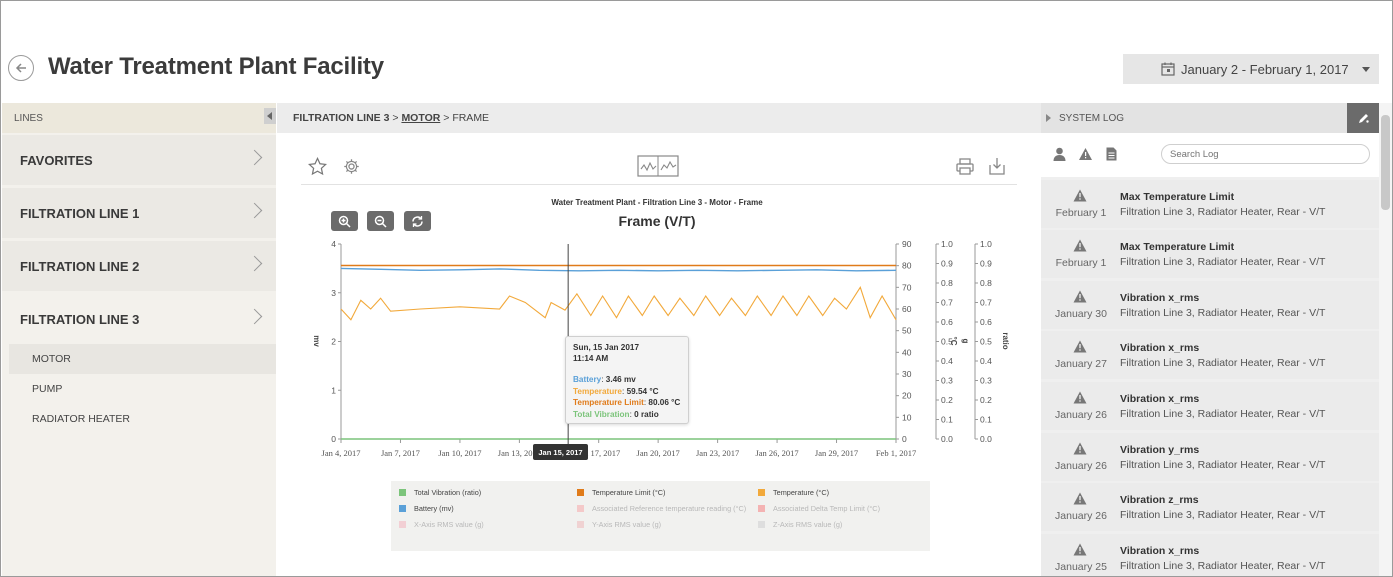 Image resolution: width=1393 pixels, height=577 pixels. I want to click on line-item-filtration-line-1: FILTRATION LINE 1, so click(139, 213).